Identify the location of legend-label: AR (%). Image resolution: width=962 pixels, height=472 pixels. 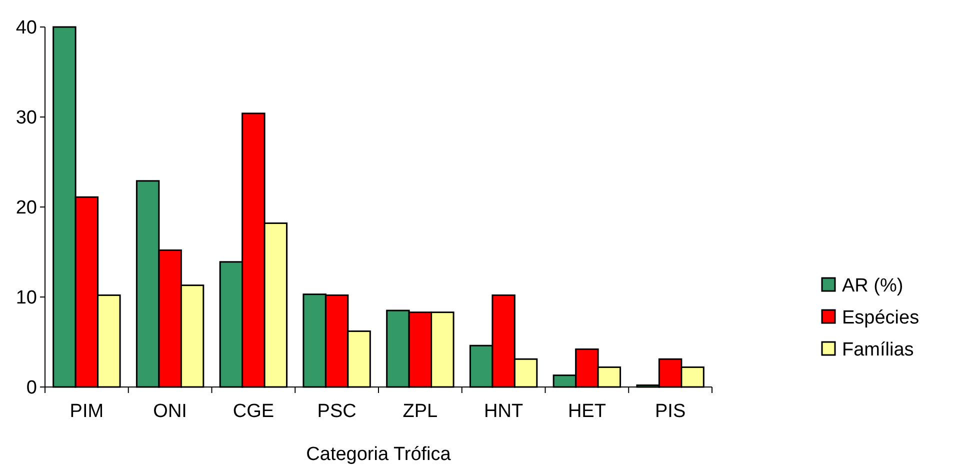
(873, 286).